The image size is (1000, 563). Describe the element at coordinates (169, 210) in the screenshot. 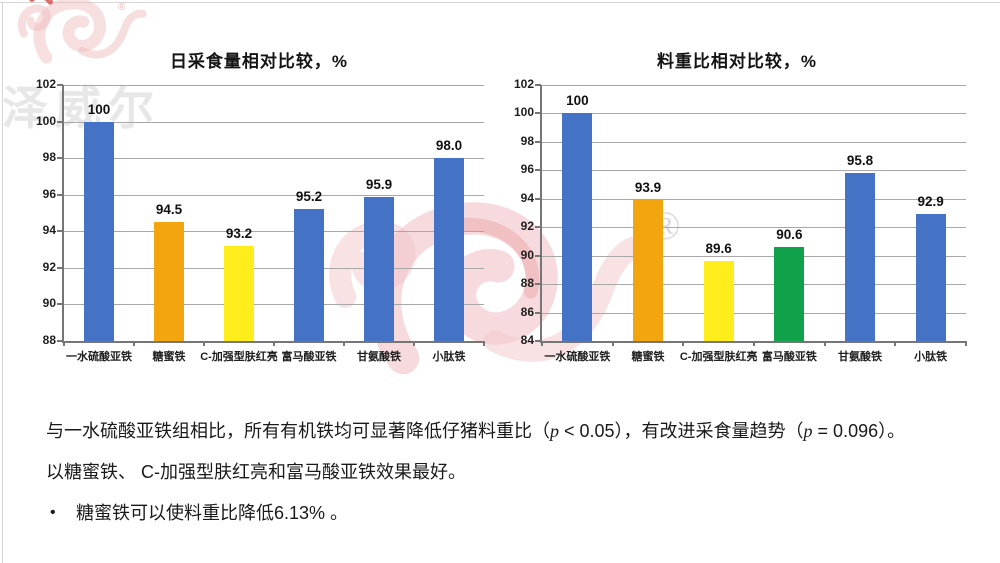

I see `bar-value-label: 94.5` at that location.